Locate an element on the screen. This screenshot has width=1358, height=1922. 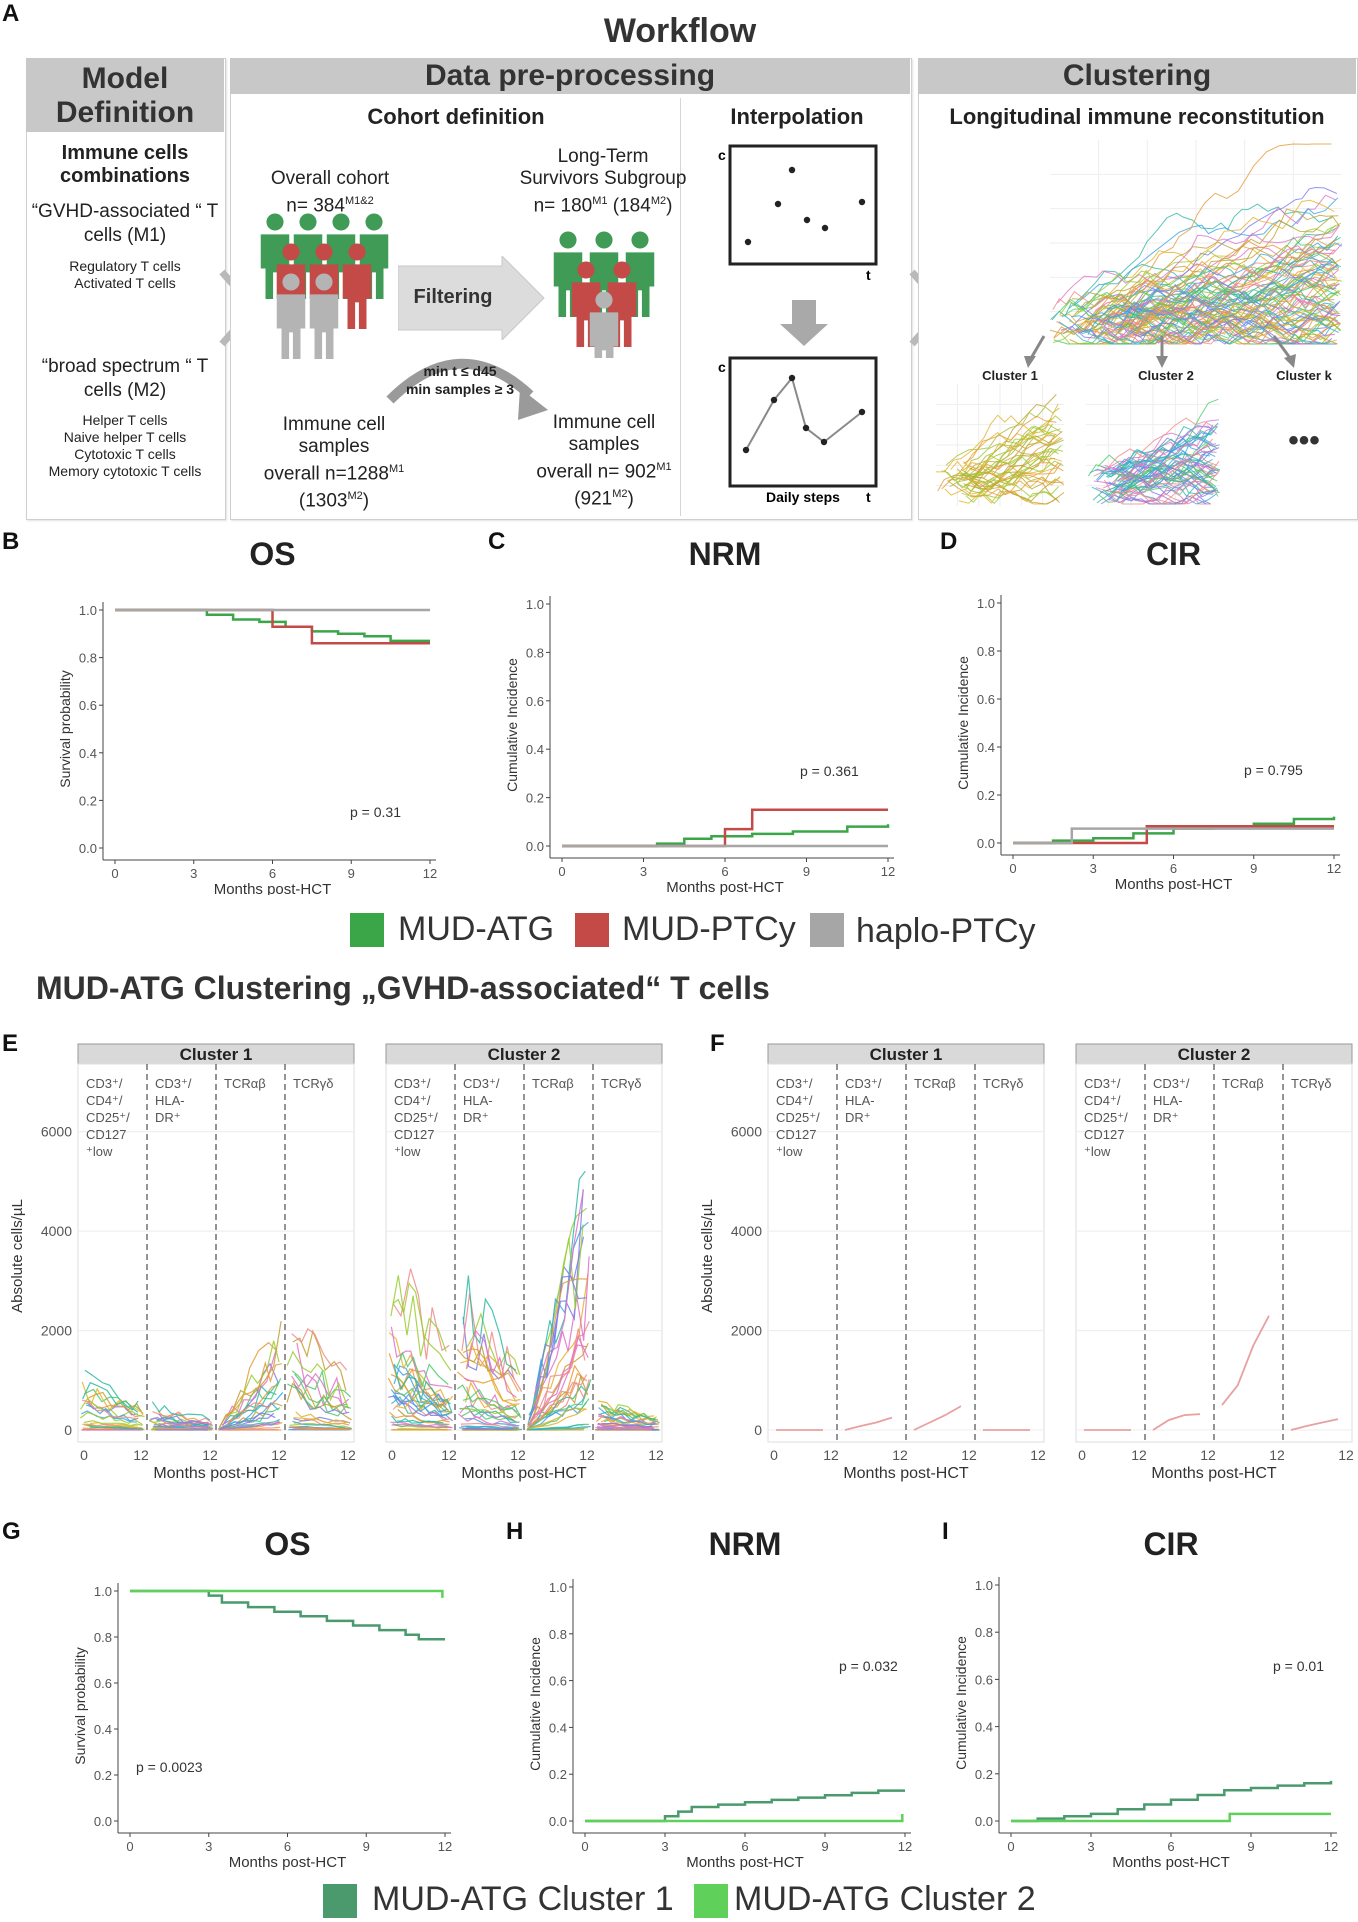
cluster-1-spaghetti-plot is located at coordinates (1000, 445).